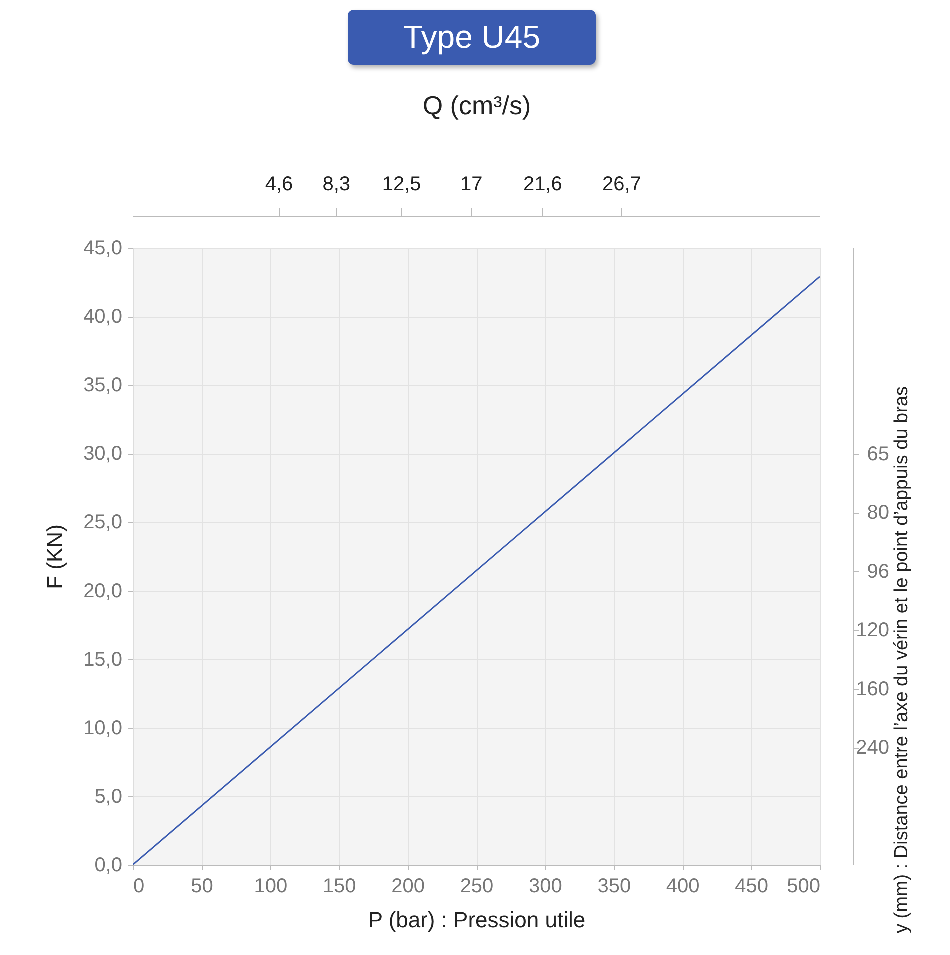 The image size is (950, 955). I want to click on x-tick-label: 250, so click(477, 887).